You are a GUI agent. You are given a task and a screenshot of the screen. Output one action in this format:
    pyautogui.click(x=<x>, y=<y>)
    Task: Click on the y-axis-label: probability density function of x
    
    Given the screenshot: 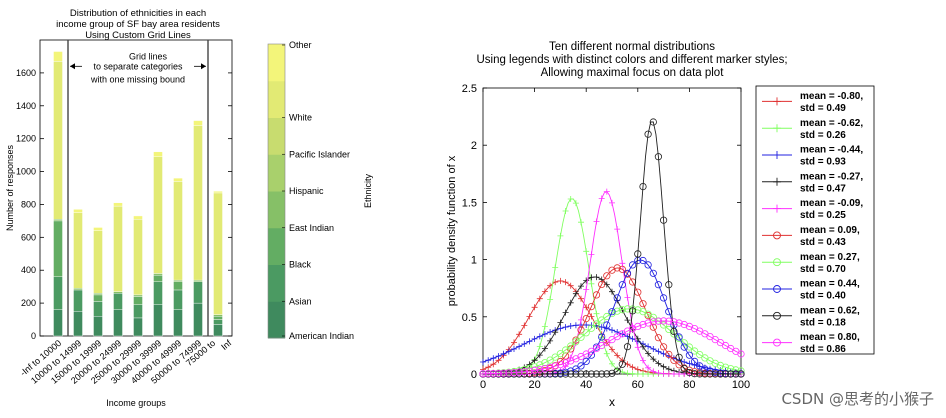 What is the action you would take?
    pyautogui.click(x=452, y=230)
    